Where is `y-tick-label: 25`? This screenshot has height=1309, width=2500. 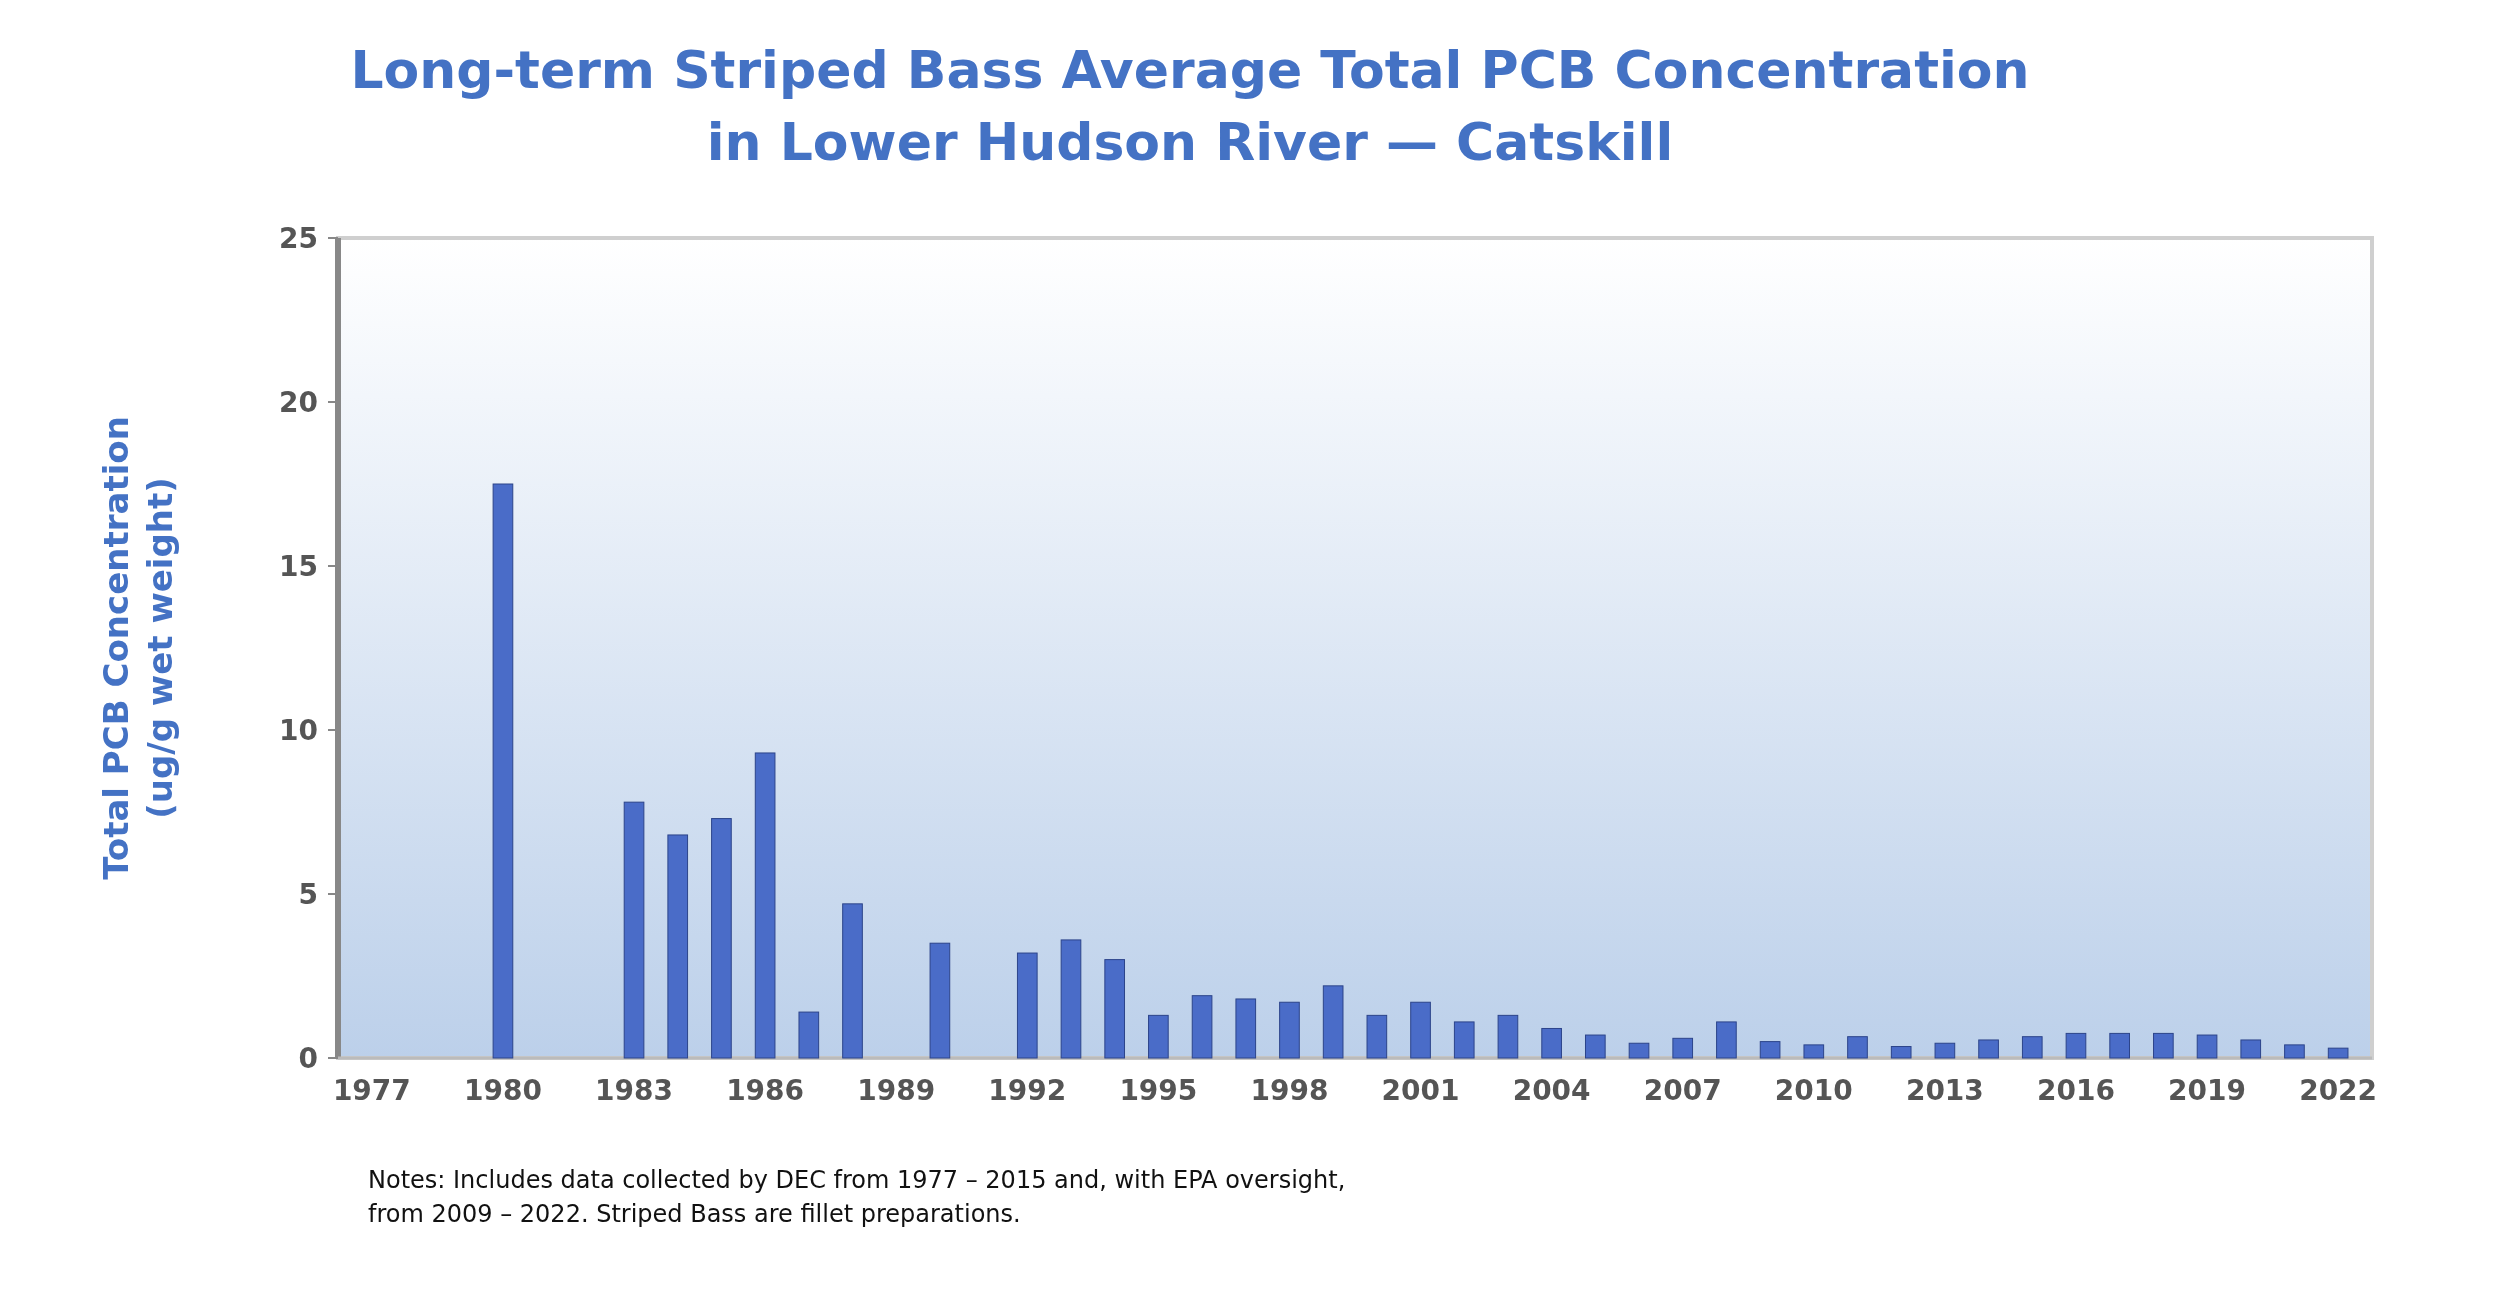
y-tick-label: 25 is located at coordinates (298, 238).